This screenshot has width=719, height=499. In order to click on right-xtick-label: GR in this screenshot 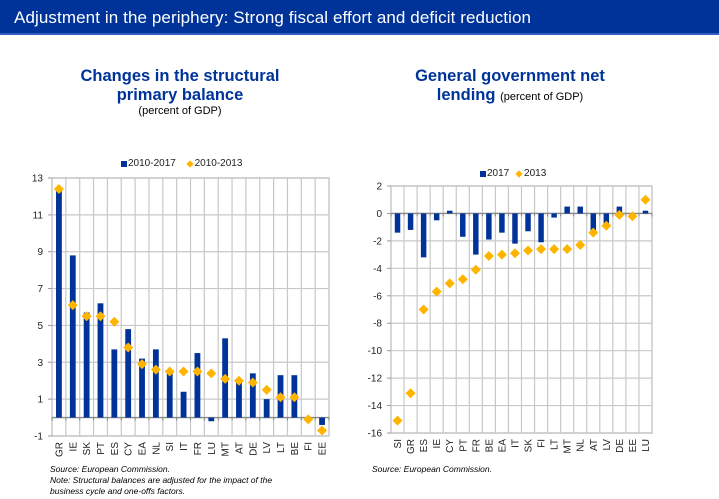, I will do `click(411, 446)`.